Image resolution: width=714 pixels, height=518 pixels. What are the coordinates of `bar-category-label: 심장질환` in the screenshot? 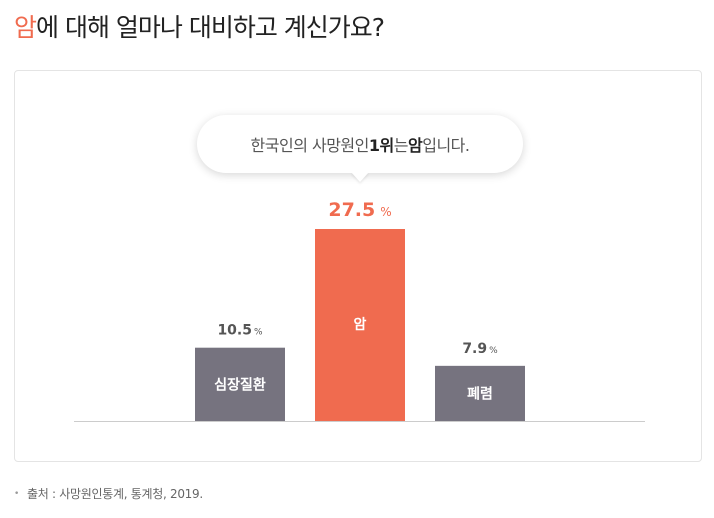 It's located at (240, 384).